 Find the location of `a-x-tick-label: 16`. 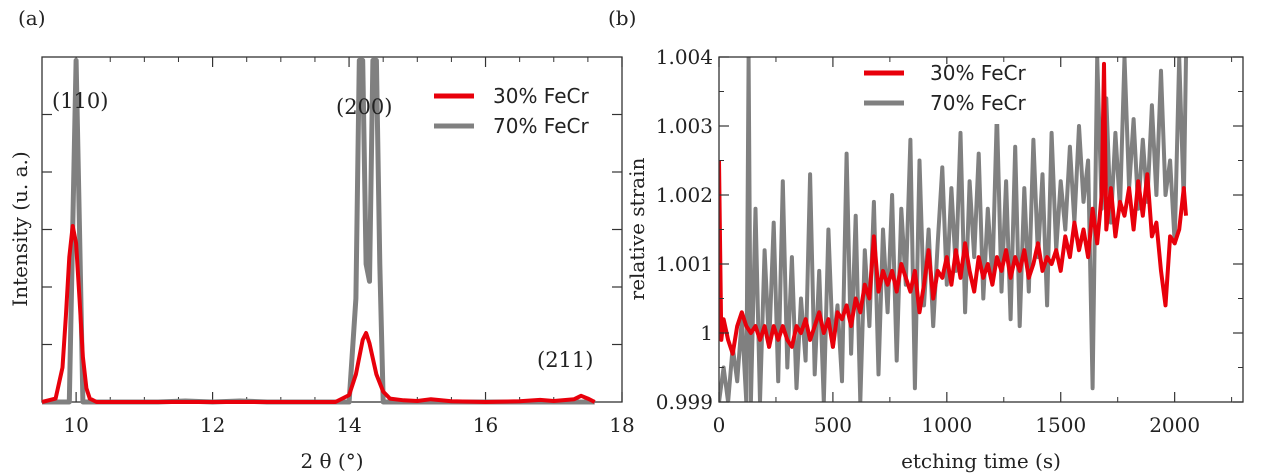

a-x-tick-label: 16 is located at coordinates (485, 425).